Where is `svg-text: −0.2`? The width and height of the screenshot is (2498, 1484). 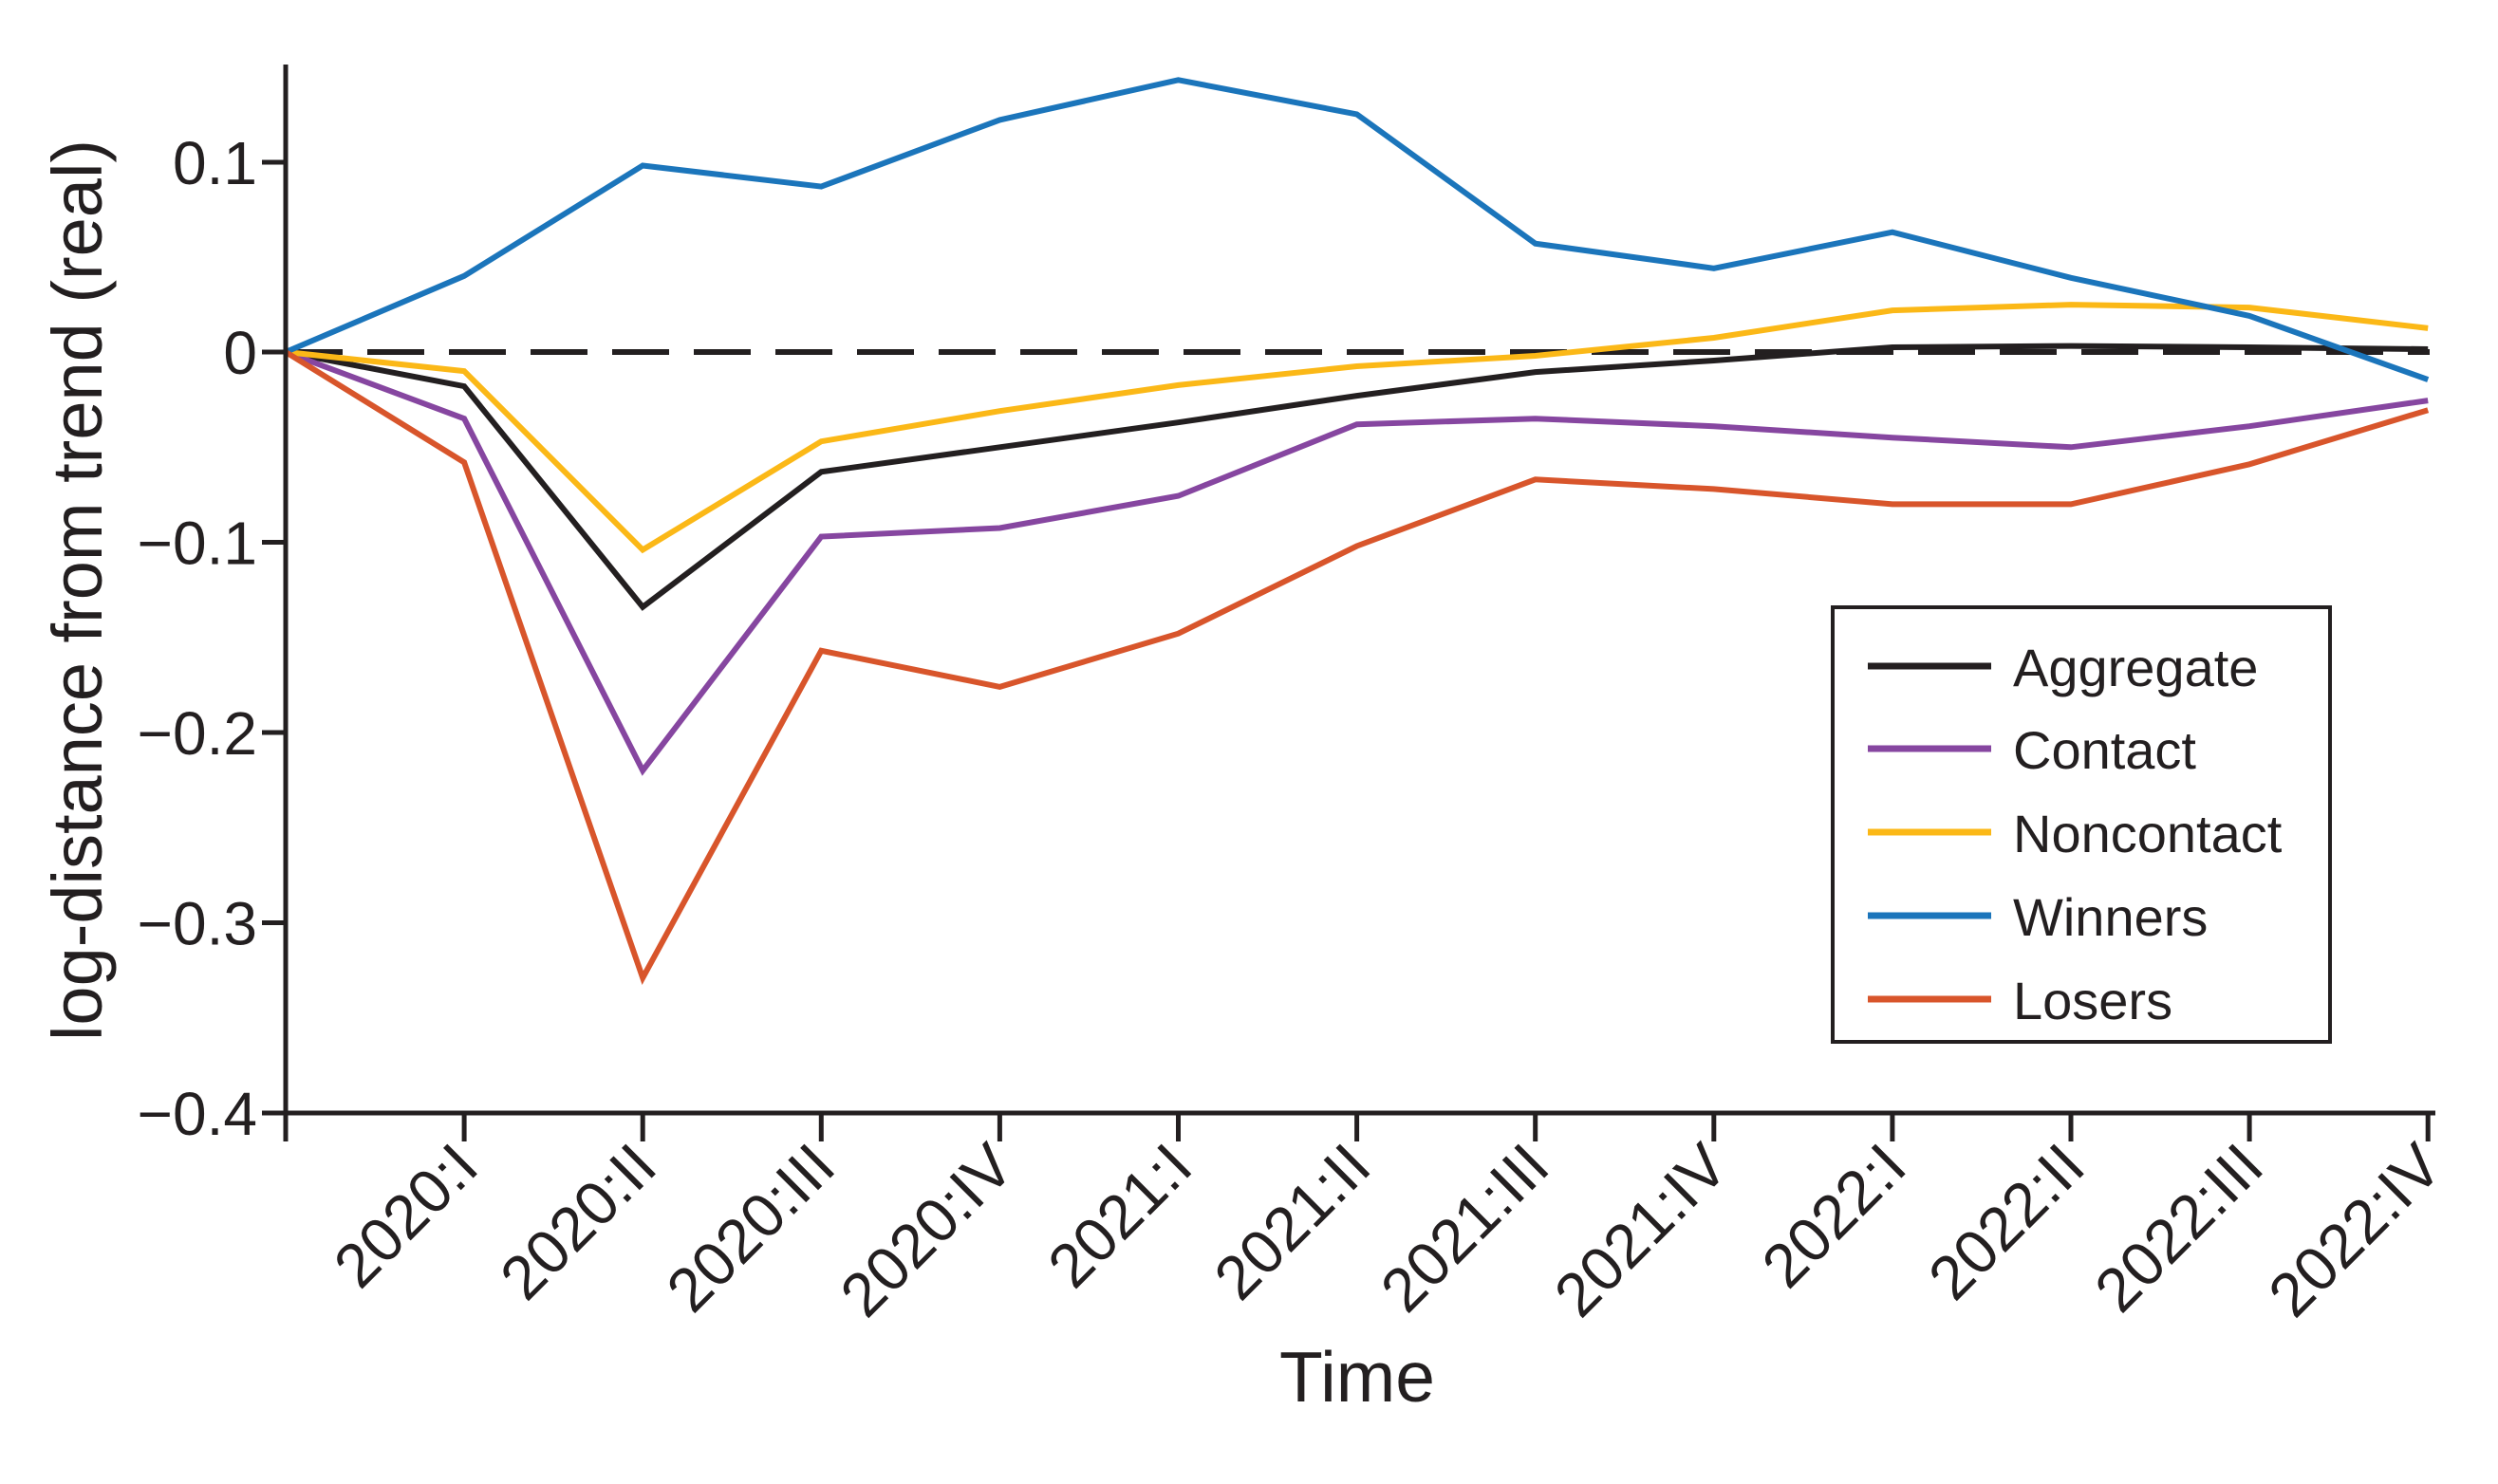
svg-text: −0.2 is located at coordinates (197, 734).